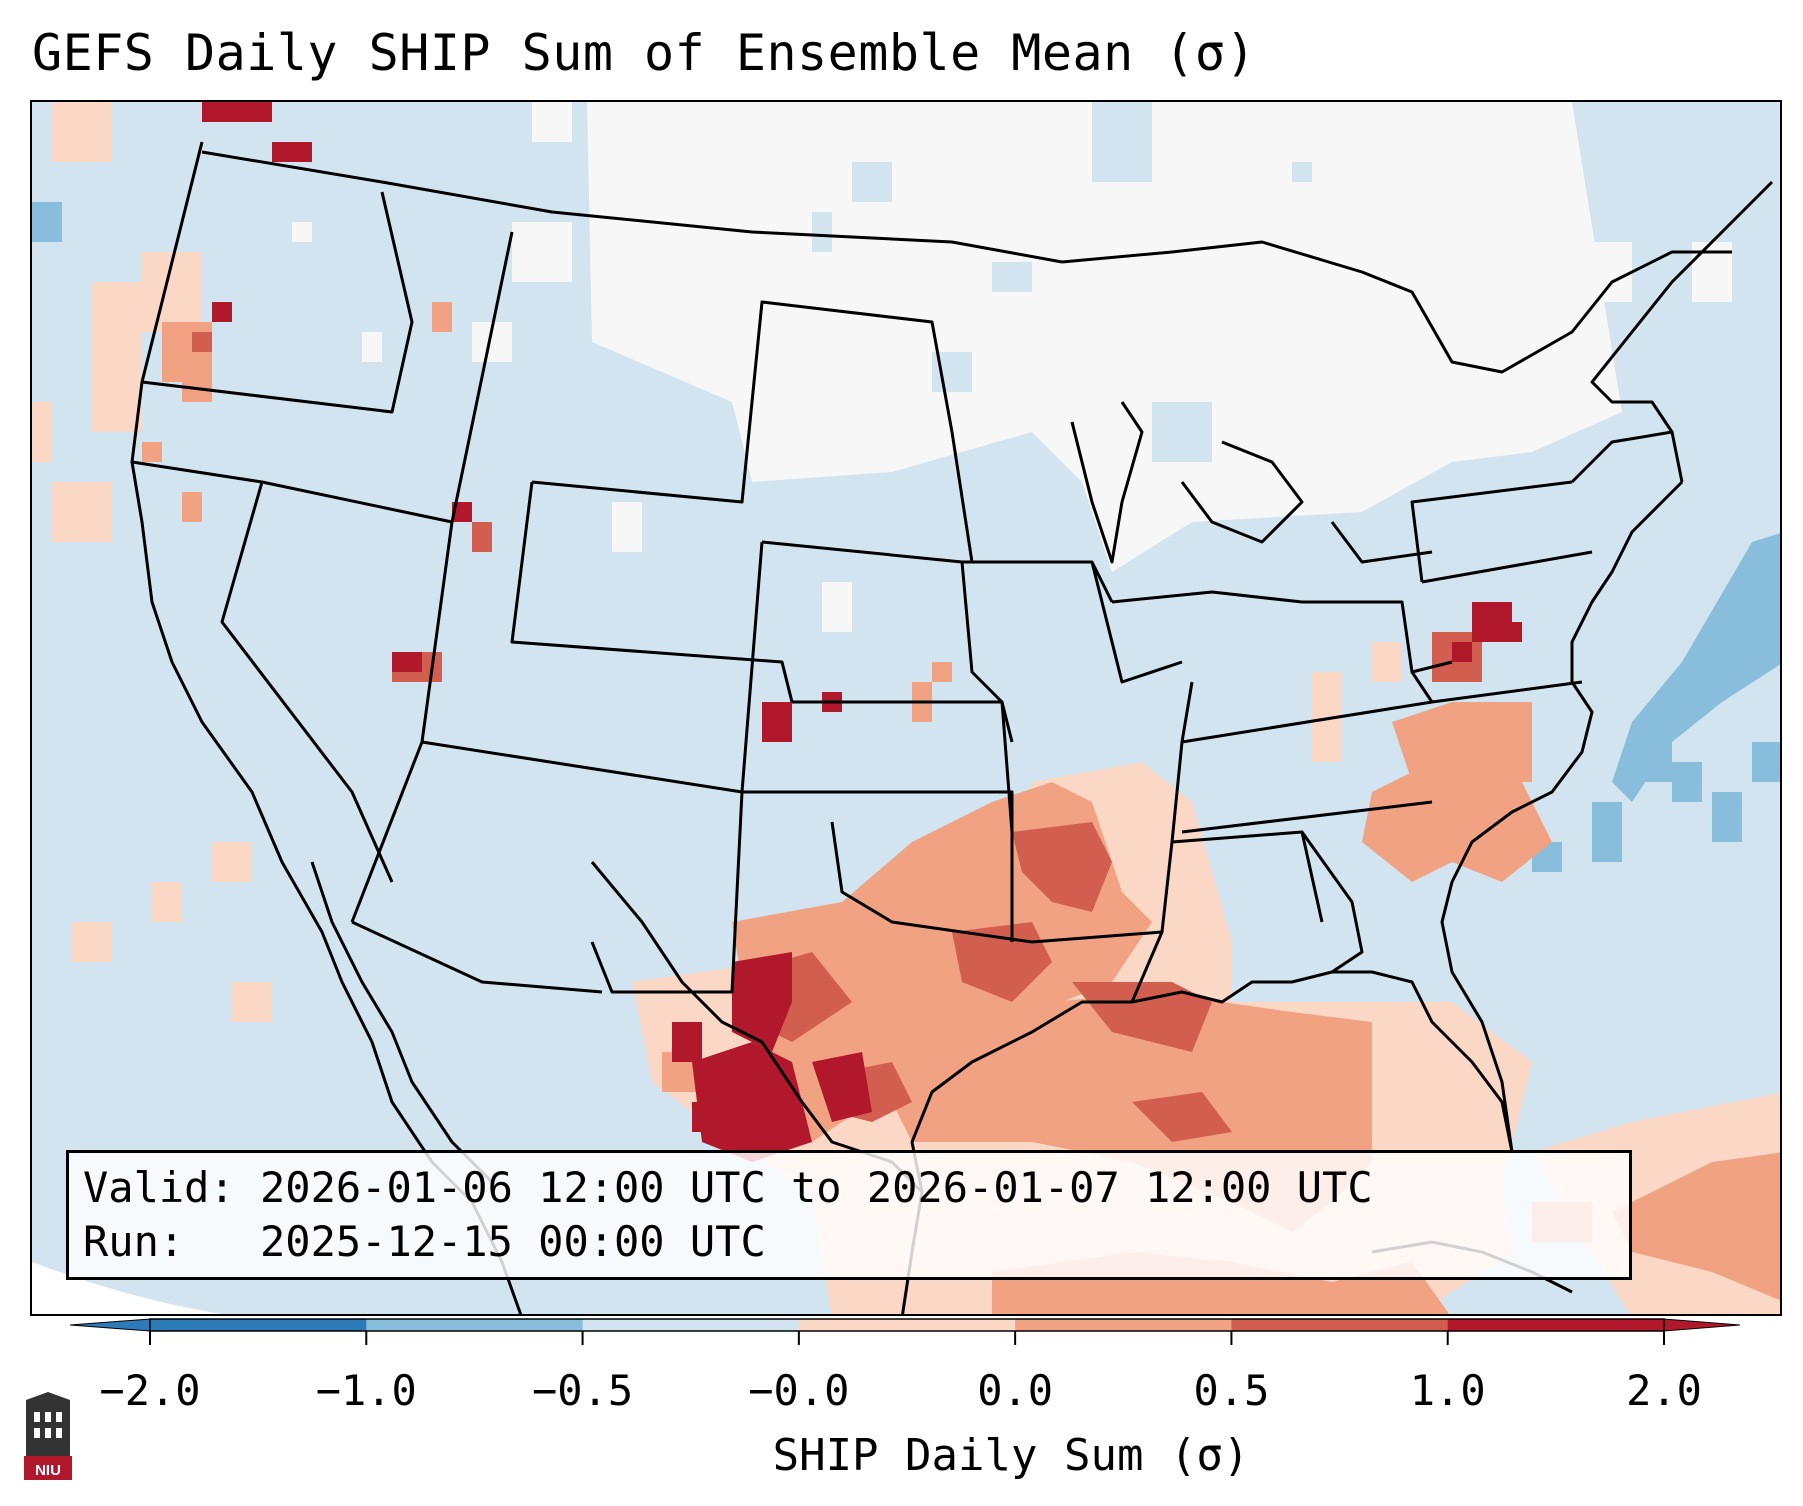  What do you see at coordinates (1231, 1390) in the screenshot?
I see `colorbar-tick-label: 0.5` at bounding box center [1231, 1390].